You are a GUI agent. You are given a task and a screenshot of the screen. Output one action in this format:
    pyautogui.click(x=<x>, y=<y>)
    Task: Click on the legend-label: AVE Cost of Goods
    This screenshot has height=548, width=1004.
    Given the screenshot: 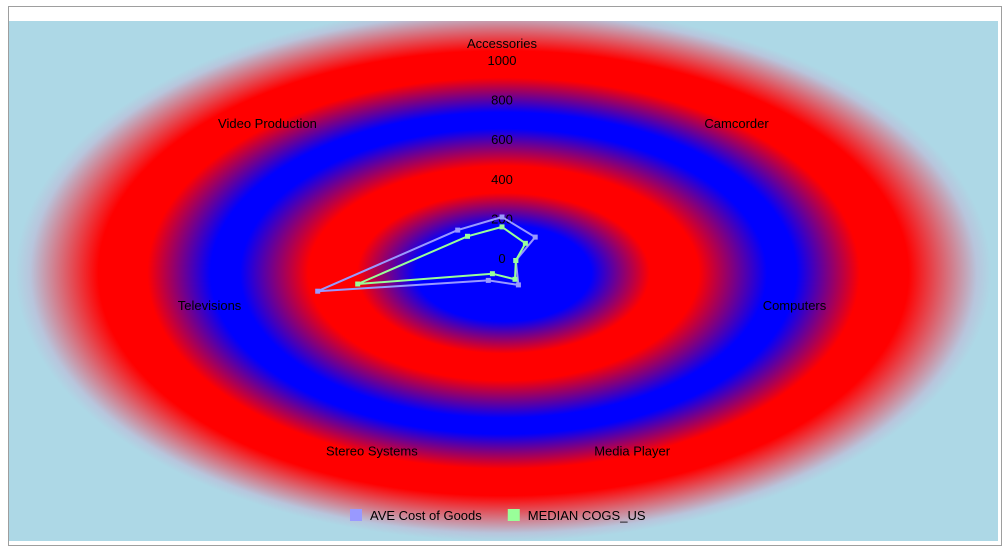 What is the action you would take?
    pyautogui.click(x=426, y=515)
    